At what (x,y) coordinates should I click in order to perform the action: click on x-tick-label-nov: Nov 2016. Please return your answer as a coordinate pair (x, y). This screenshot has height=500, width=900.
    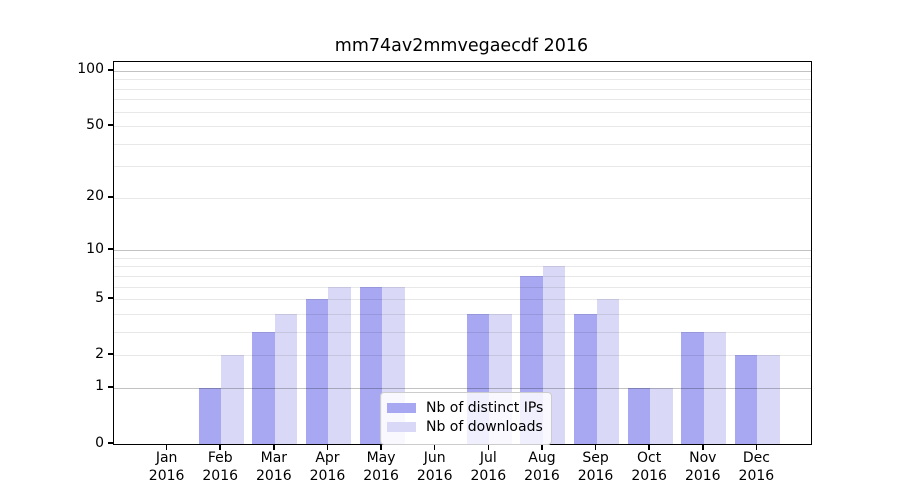
    Looking at the image, I should click on (703, 467).